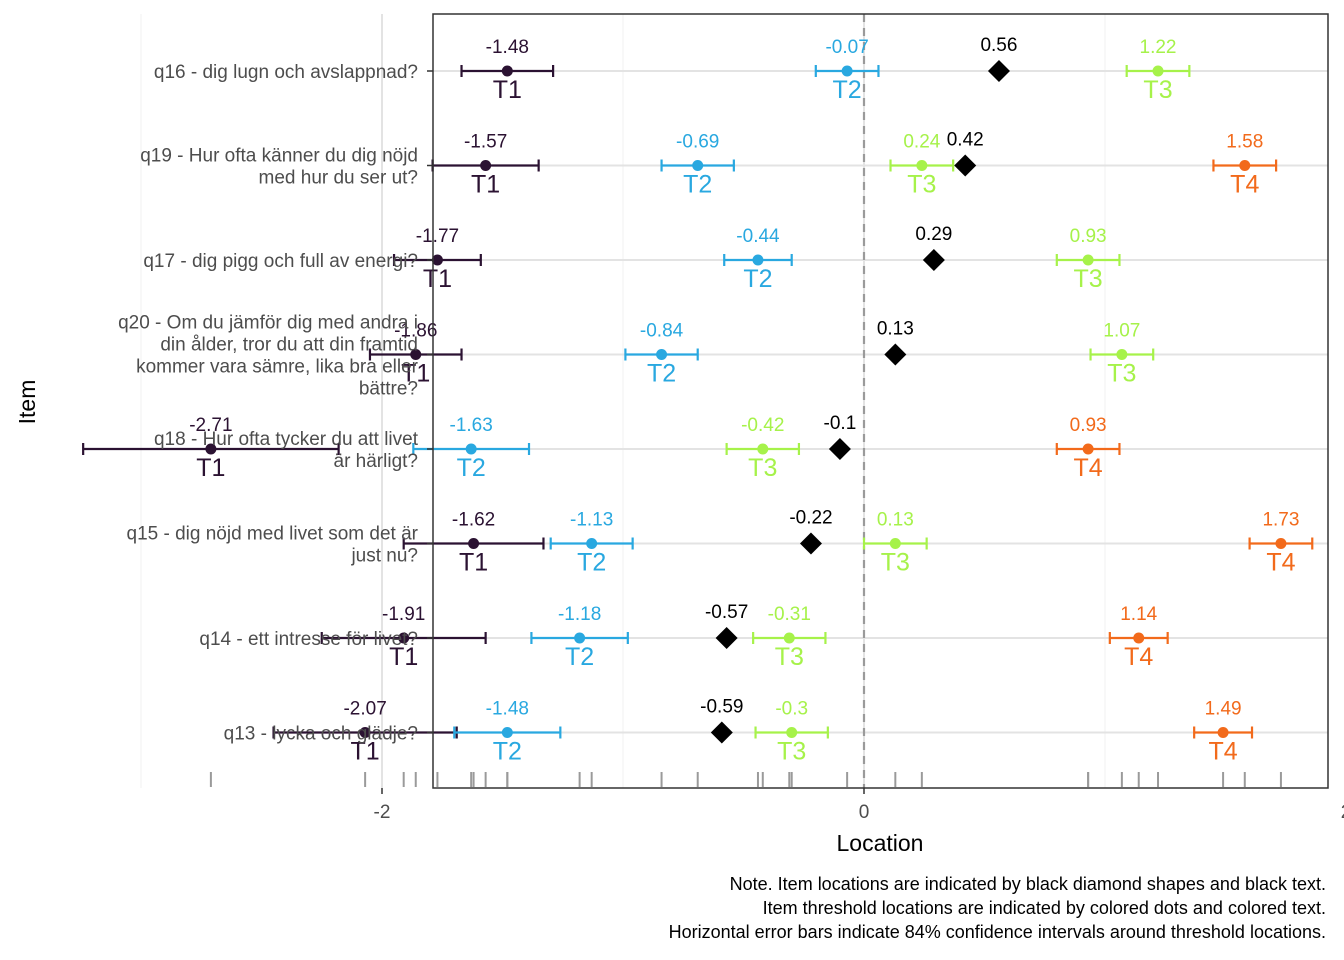 The width and height of the screenshot is (1344, 960). Describe the element at coordinates (697, 142) in the screenshot. I see `threshold-value-label: -0.69` at that location.